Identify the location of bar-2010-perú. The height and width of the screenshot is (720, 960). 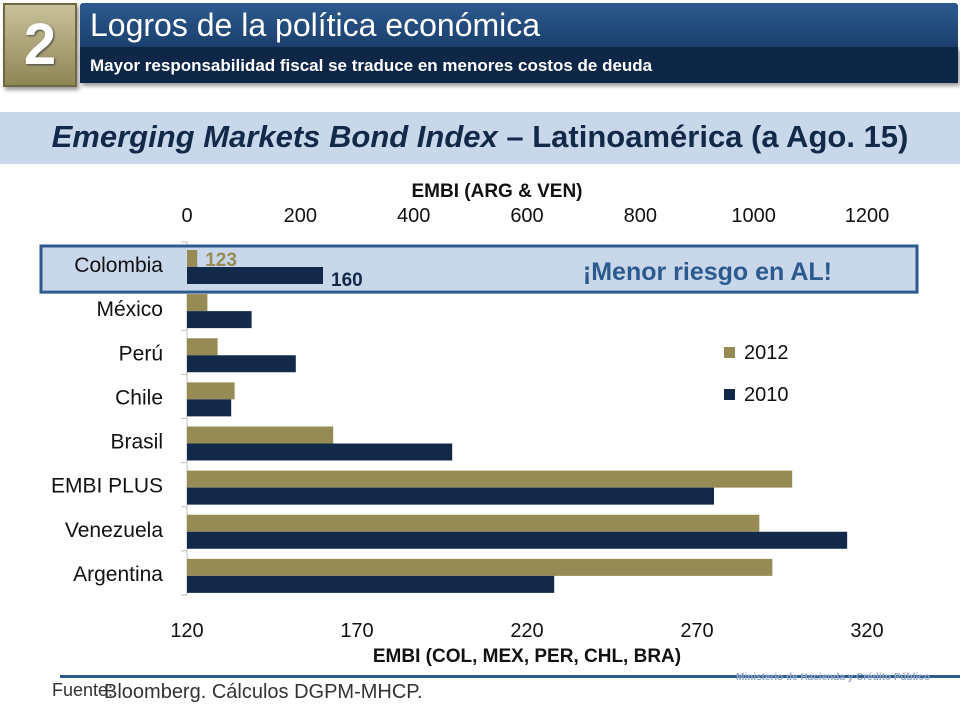
(241, 364).